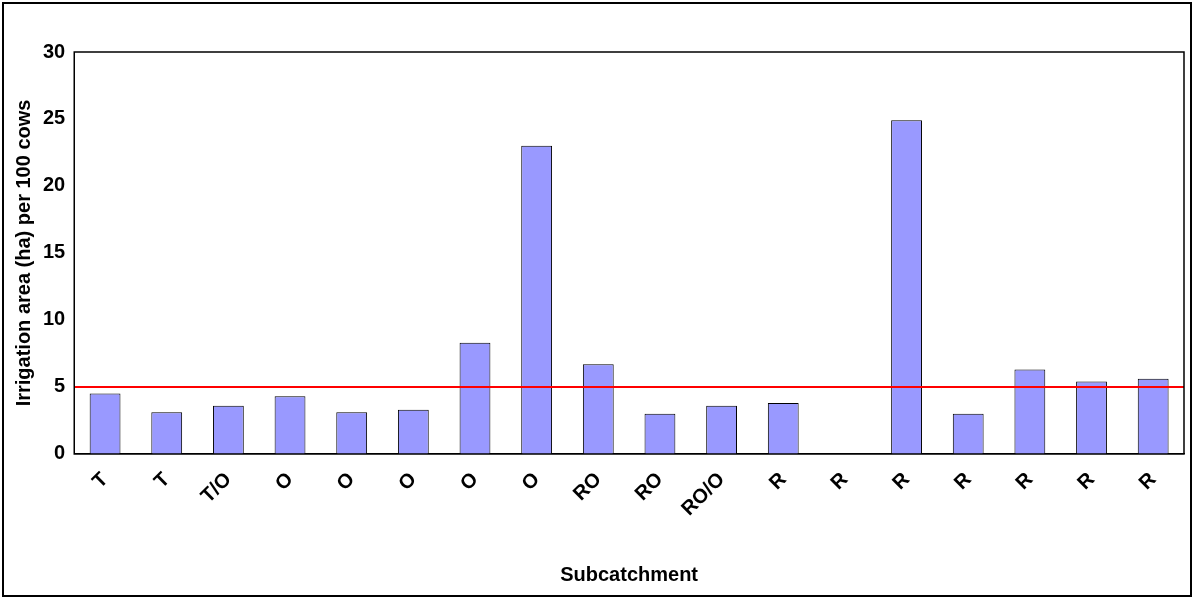 This screenshot has height=597, width=1192. I want to click on x-axis-title: Subcatchment, so click(629, 573).